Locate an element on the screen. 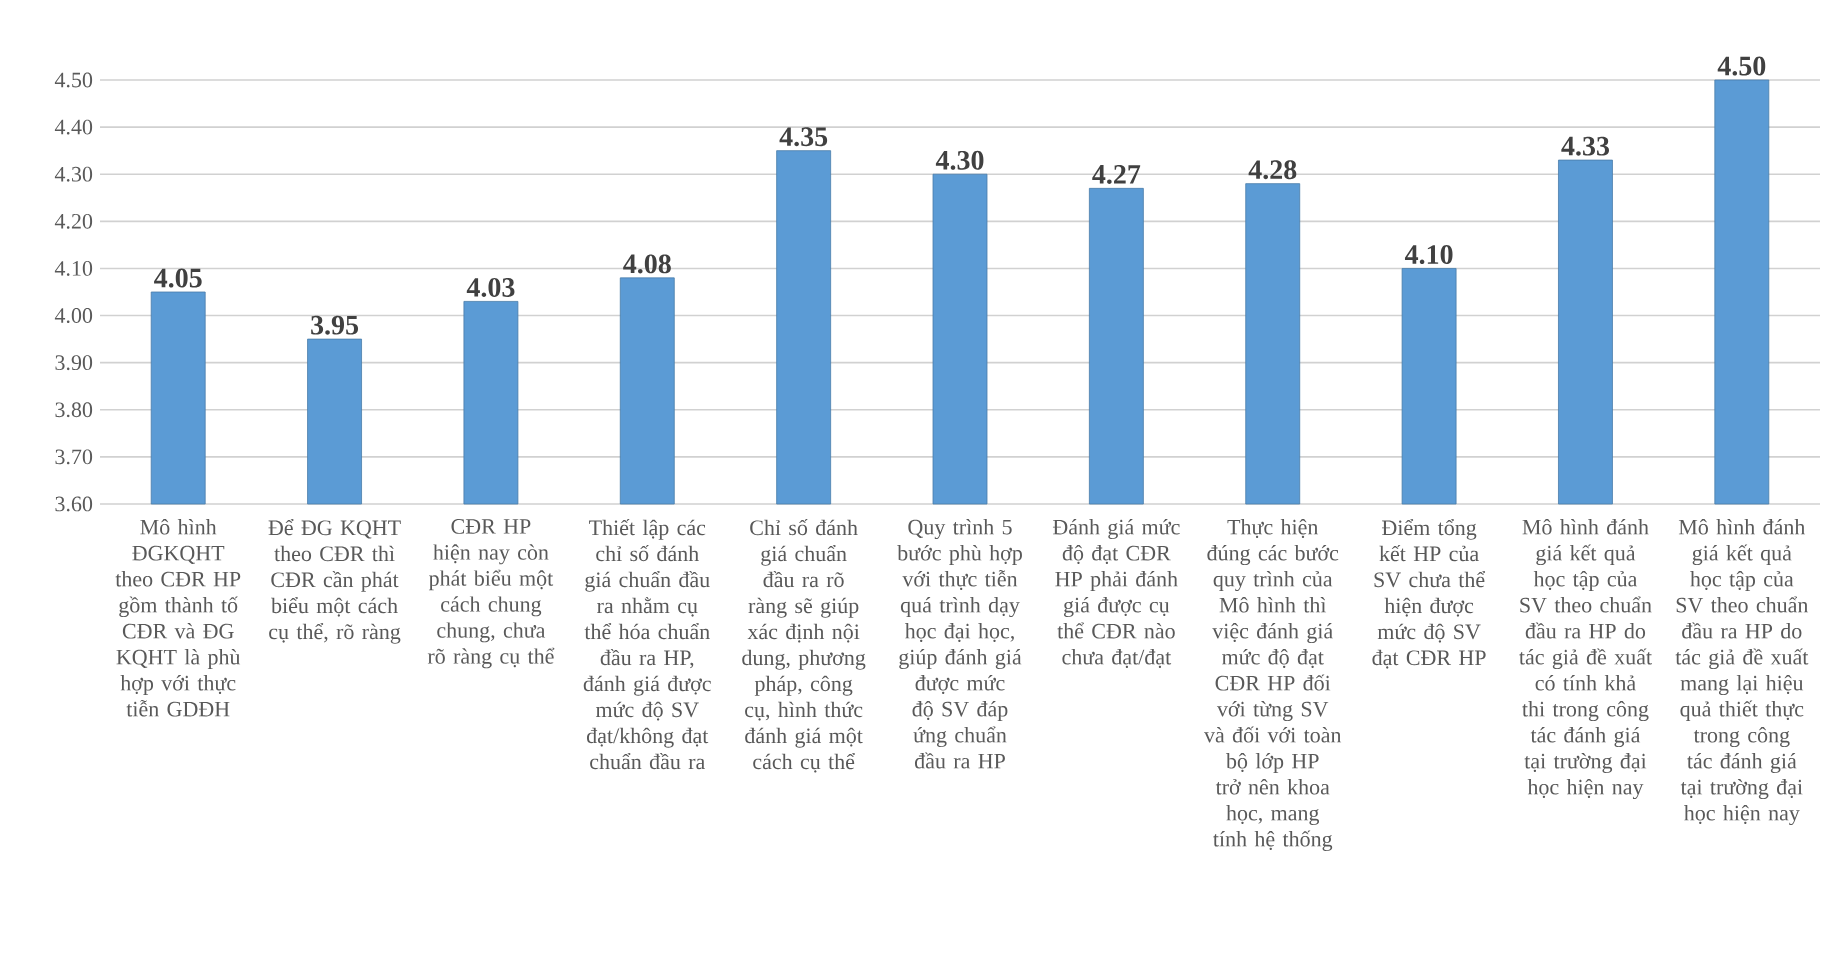  category-label: Thiết lập các chỉ số đánh giá chuẩn đầu ra nhằm cụ thể hóa chuẩn đầu ra HP, đánh giá được mức độ SV đạt/không đạt chuẩn đầu ra is located at coordinates (647, 644).